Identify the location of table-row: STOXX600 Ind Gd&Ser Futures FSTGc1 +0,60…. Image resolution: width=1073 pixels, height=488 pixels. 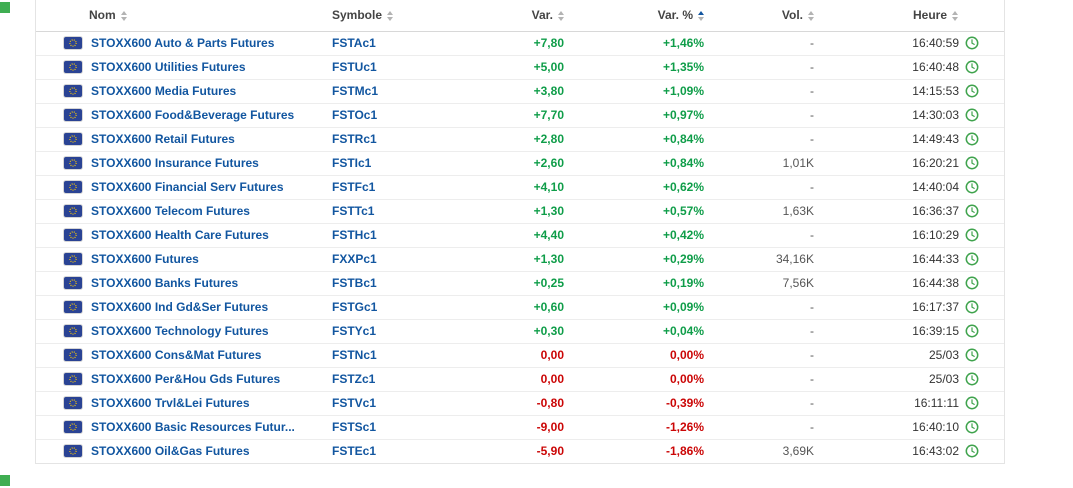
(520, 306).